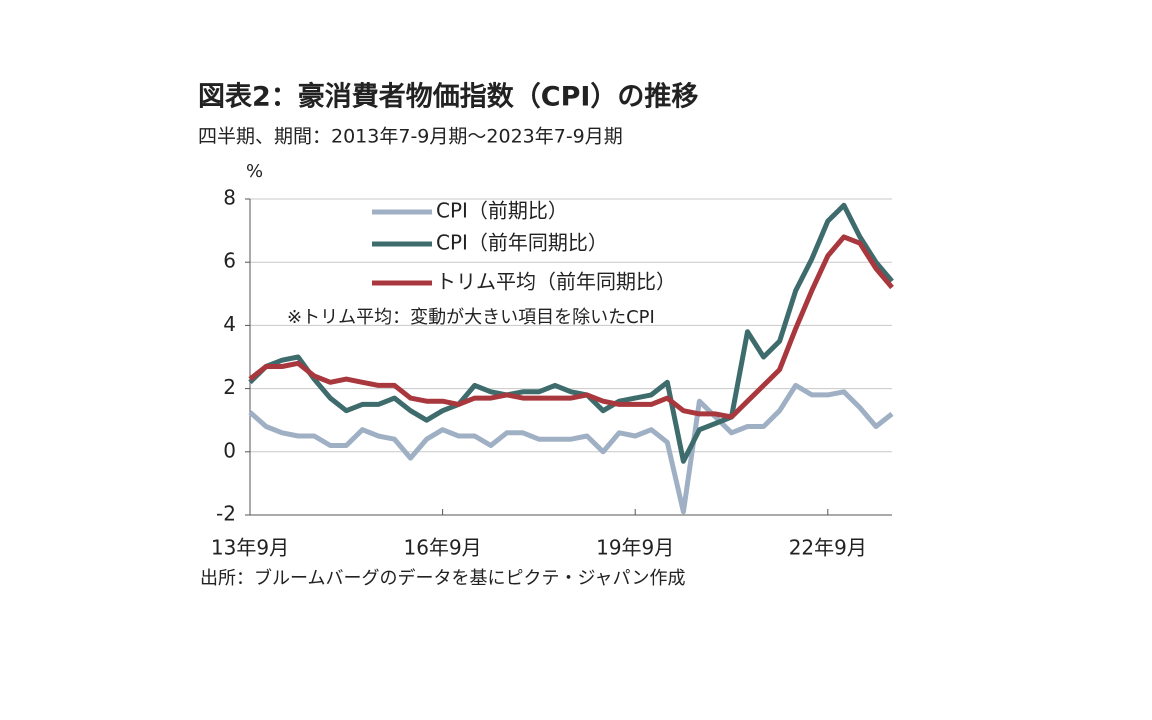  What do you see at coordinates (229, 324) in the screenshot?
I see `y-tick-label: 4` at bounding box center [229, 324].